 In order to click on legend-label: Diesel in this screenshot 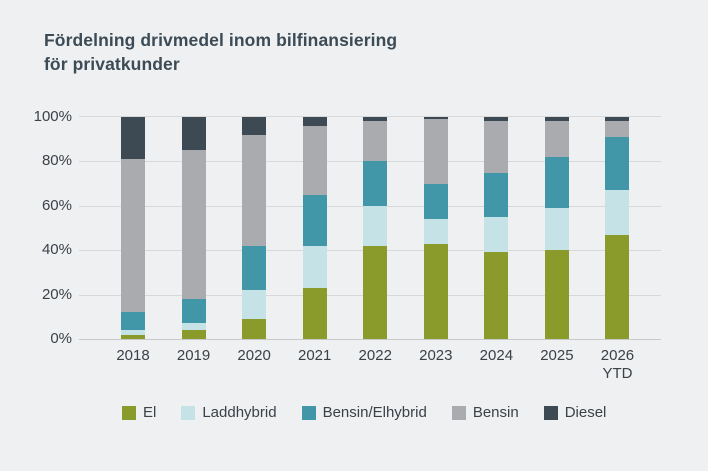, I will do `click(585, 412)`.